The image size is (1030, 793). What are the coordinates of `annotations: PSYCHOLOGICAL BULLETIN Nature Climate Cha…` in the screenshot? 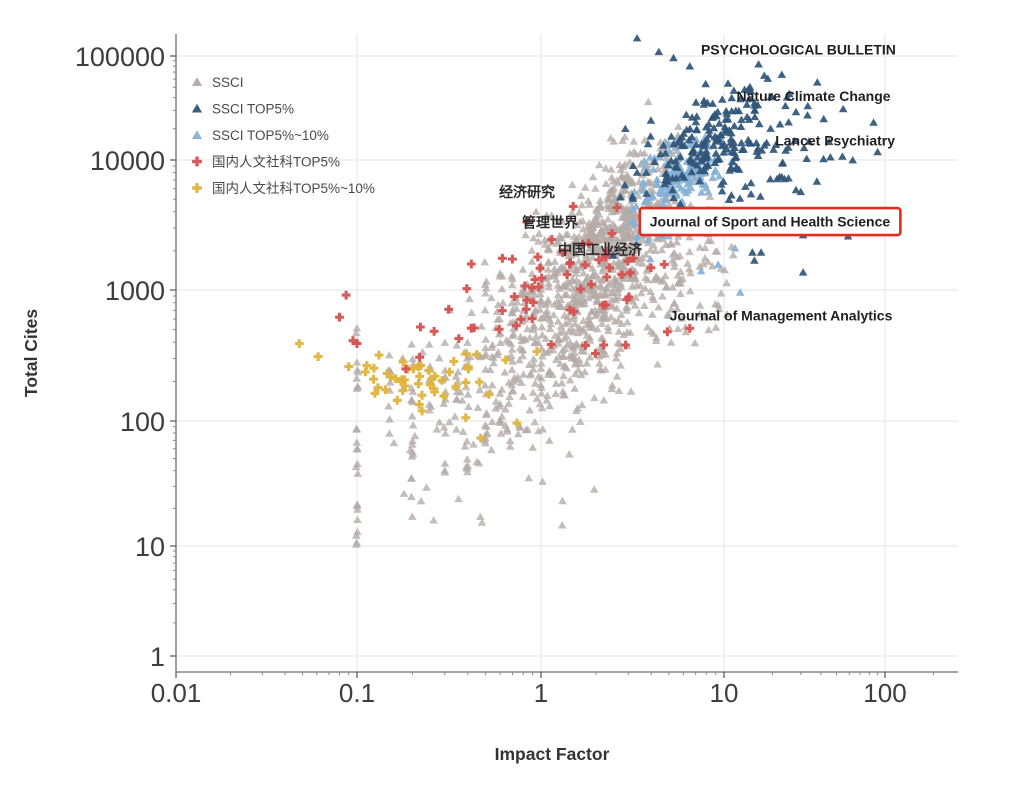 It's located at (700, 183).